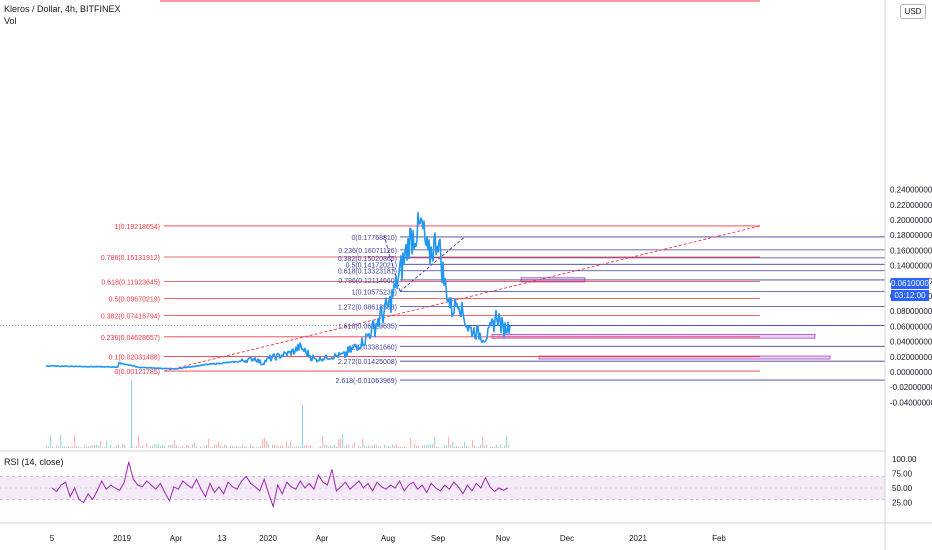 The height and width of the screenshot is (550, 932). What do you see at coordinates (503, 538) in the screenshot?
I see `x-tick-label: Nov` at bounding box center [503, 538].